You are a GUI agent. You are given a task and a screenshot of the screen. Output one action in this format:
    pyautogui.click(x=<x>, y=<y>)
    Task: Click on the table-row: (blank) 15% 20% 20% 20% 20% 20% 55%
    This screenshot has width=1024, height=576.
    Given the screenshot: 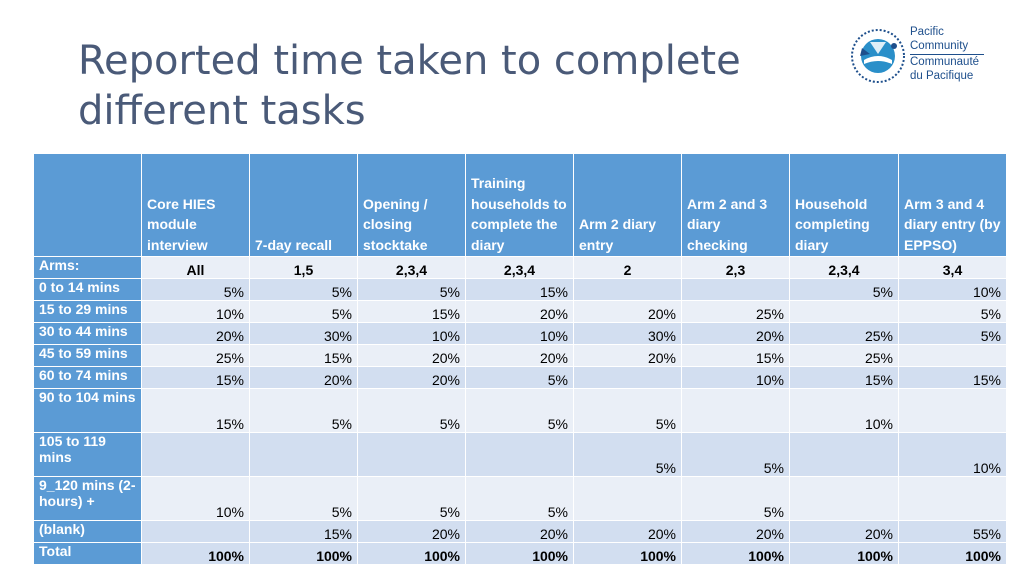 What is the action you would take?
    pyautogui.click(x=520, y=531)
    